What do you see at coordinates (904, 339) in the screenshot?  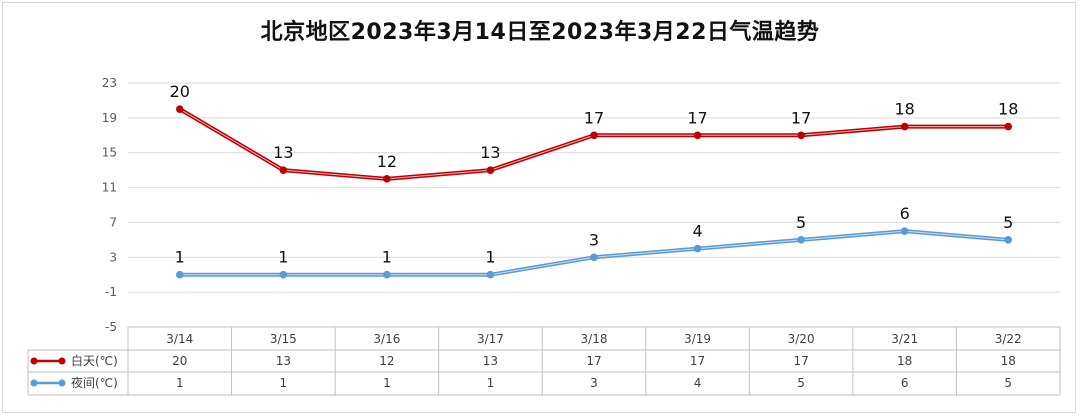 I see `x-category-label: 3/21` at bounding box center [904, 339].